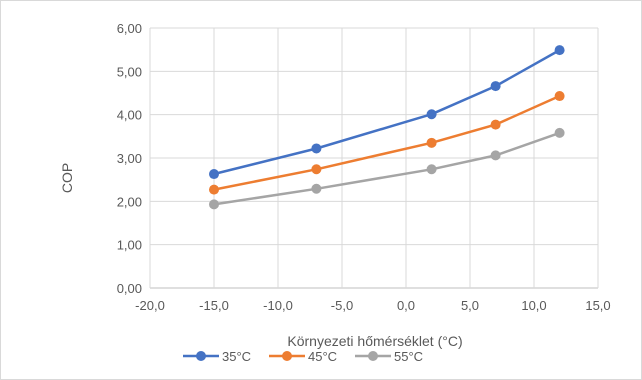  What do you see at coordinates (406, 305) in the screenshot?
I see `x-tick-label: 0,0` at bounding box center [406, 305].